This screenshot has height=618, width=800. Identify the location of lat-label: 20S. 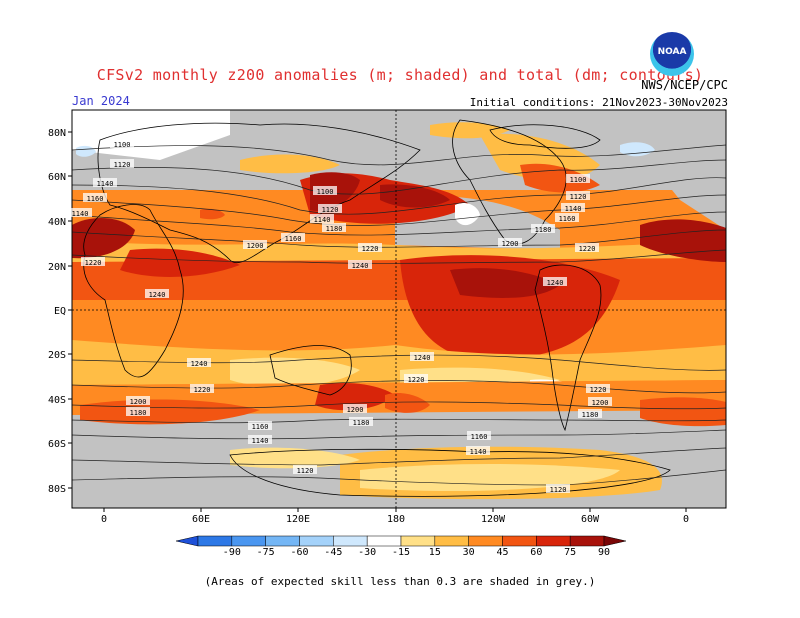
(57, 355).